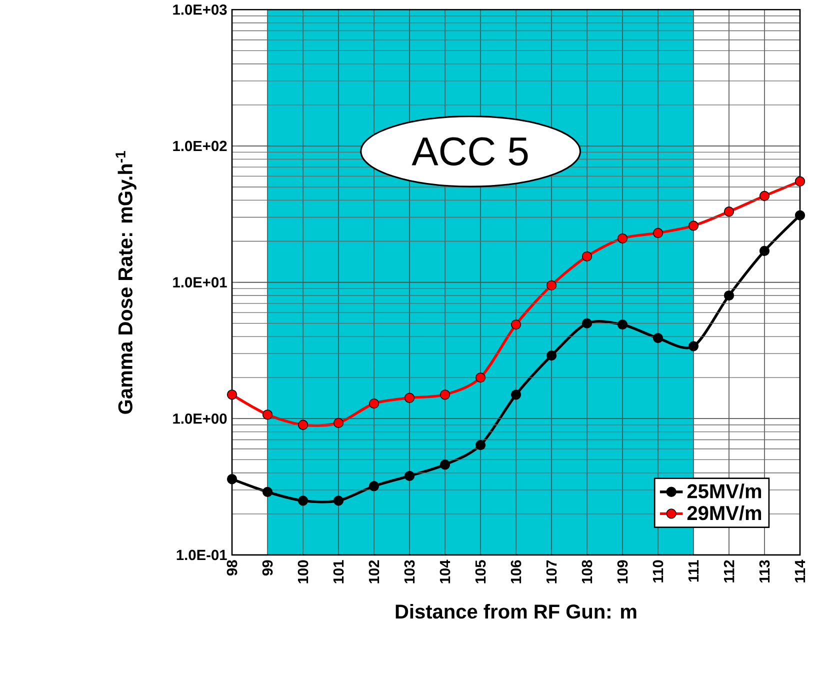 Image resolution: width=831 pixels, height=682 pixels. I want to click on y-tick-label: 1.0E+02, so click(200, 146).